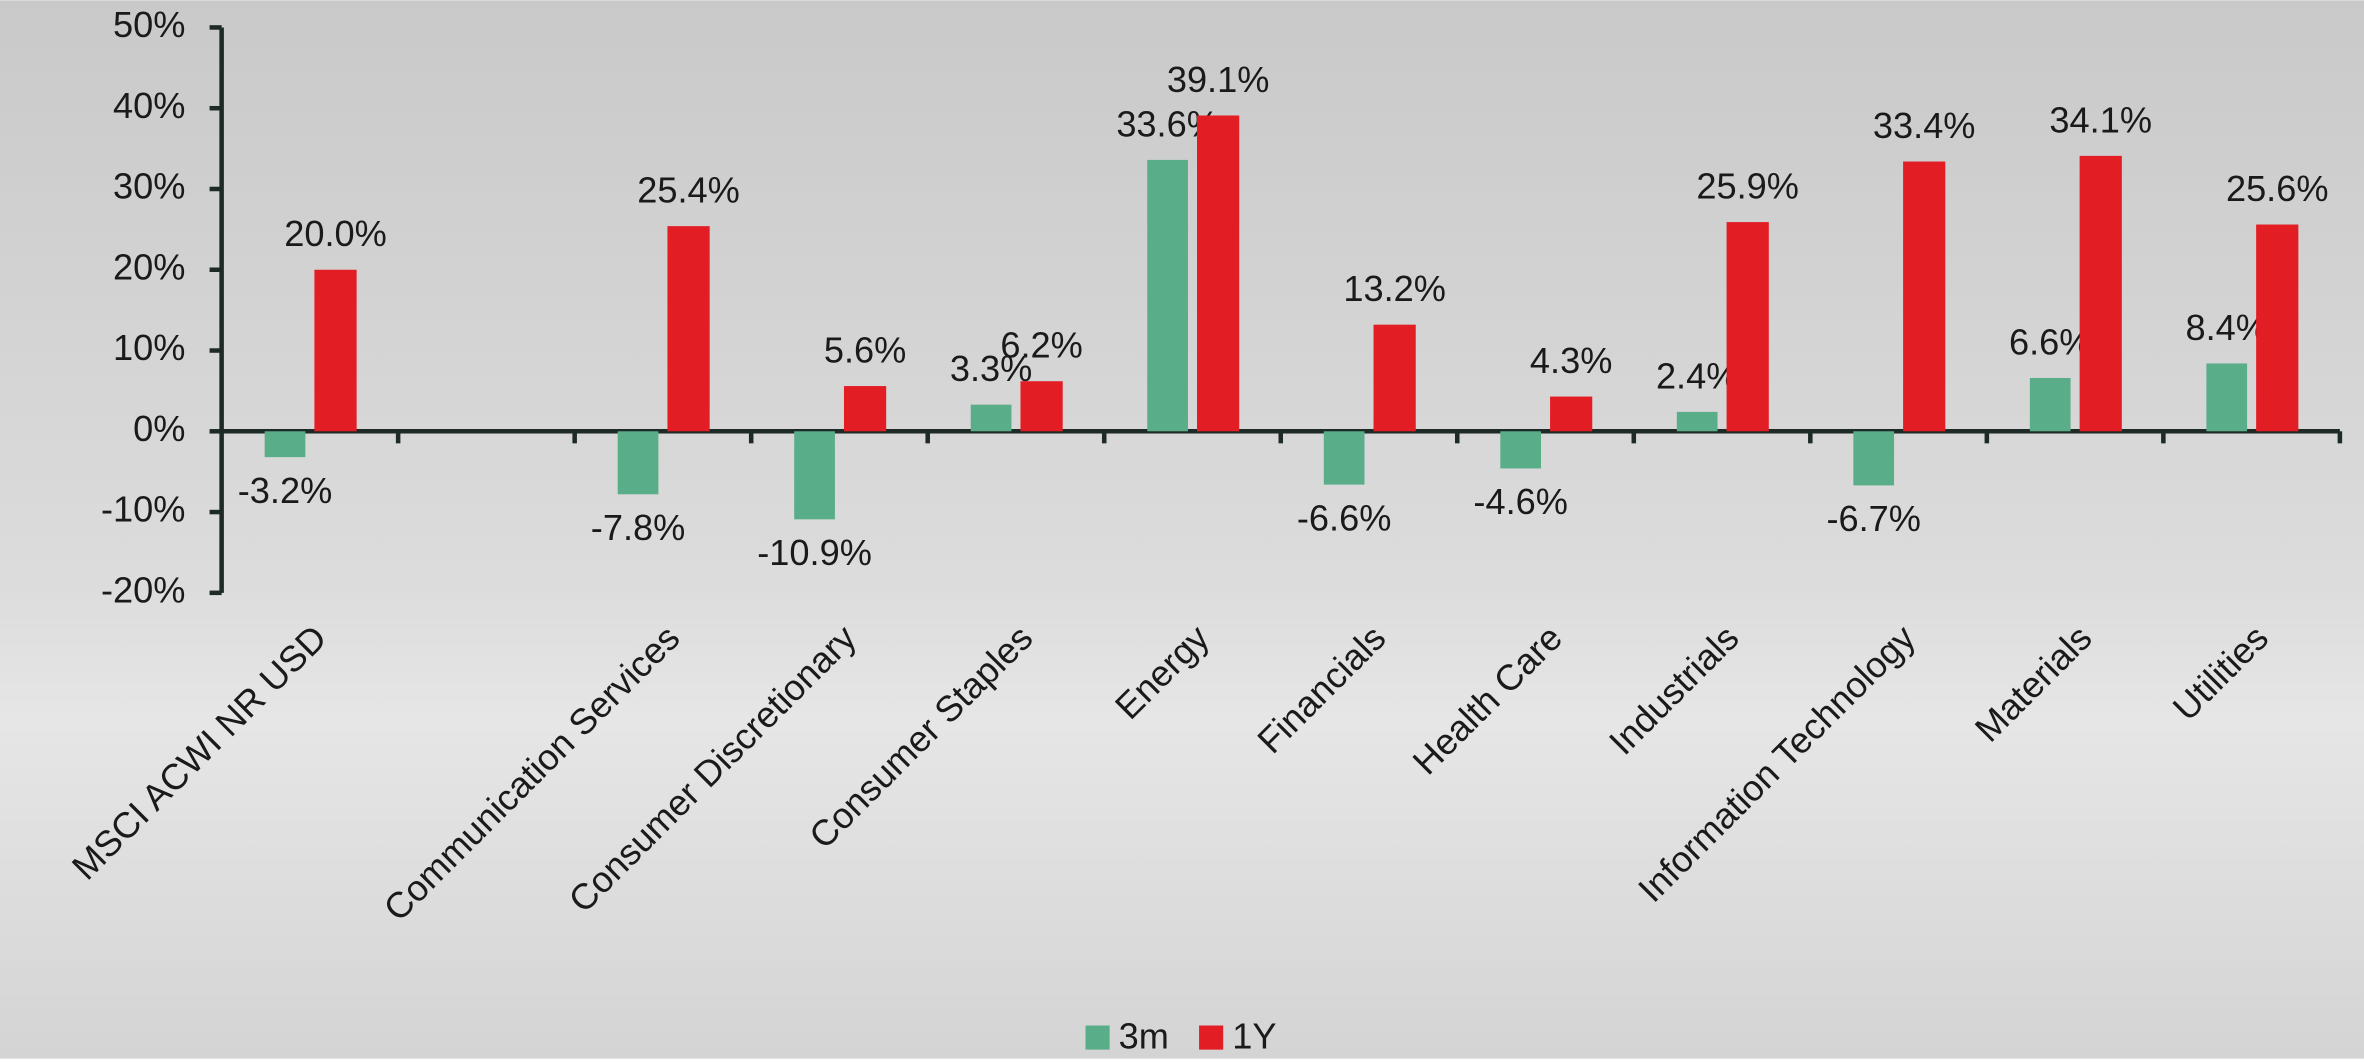  I want to click on legend-label: 1Y, so click(1254, 1036).